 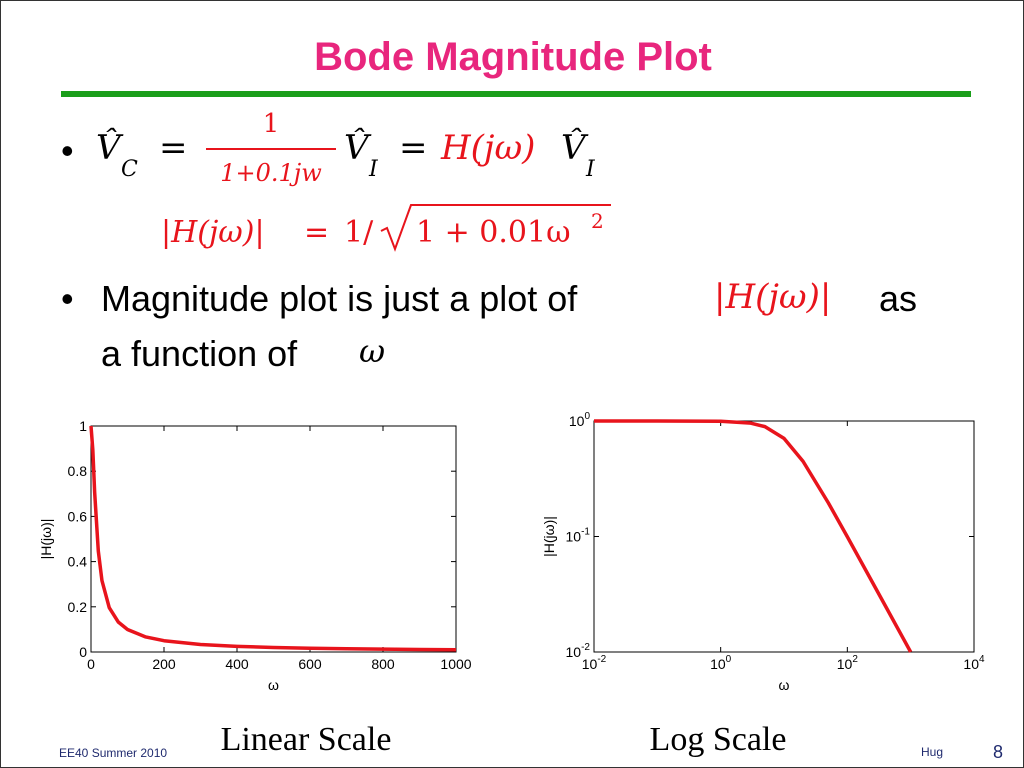 I want to click on rule, so click(x=516, y=94).